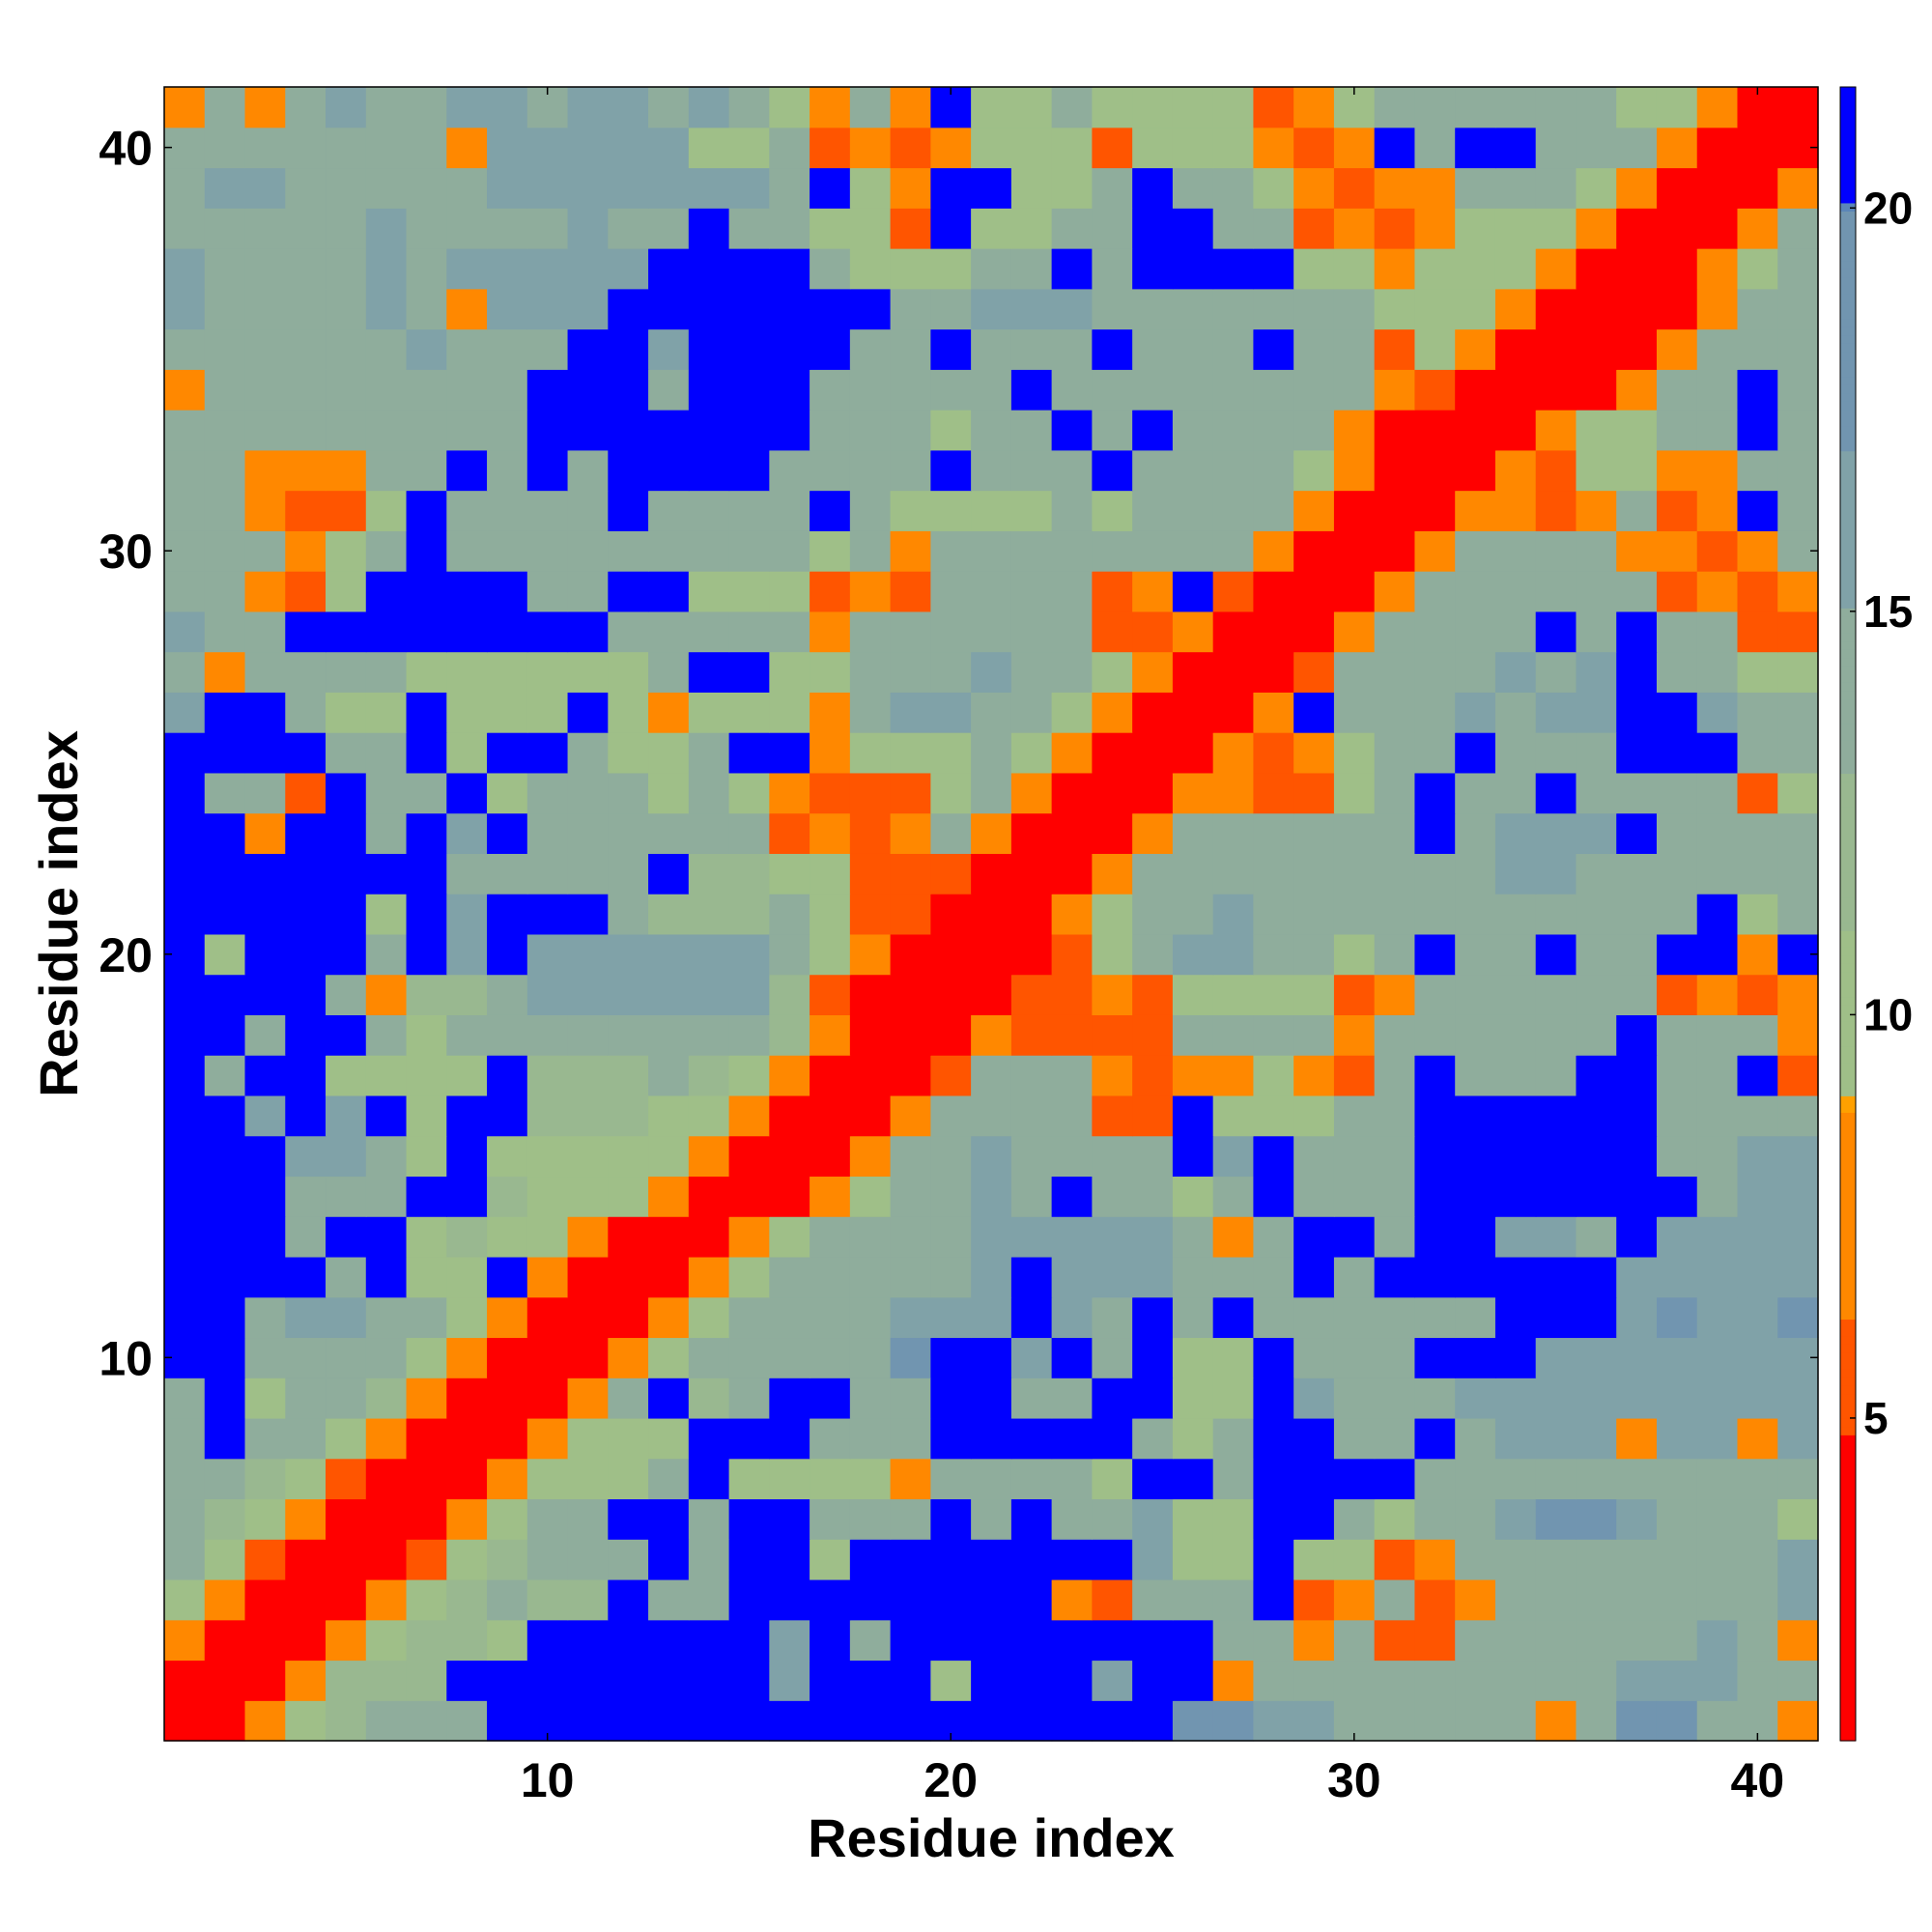 This screenshot has width=1932, height=1932. Describe the element at coordinates (126, 1358) in the screenshot. I see `y-tick-label: 10` at that location.